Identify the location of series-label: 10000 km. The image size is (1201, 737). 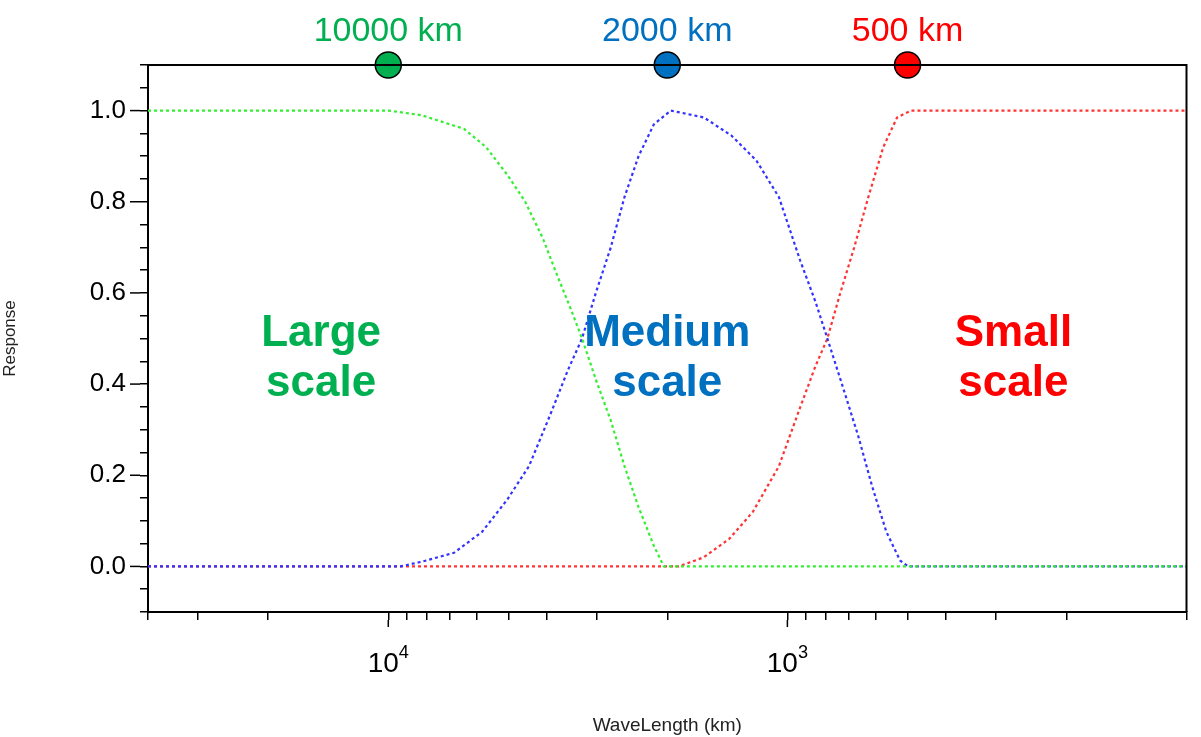
(388, 29).